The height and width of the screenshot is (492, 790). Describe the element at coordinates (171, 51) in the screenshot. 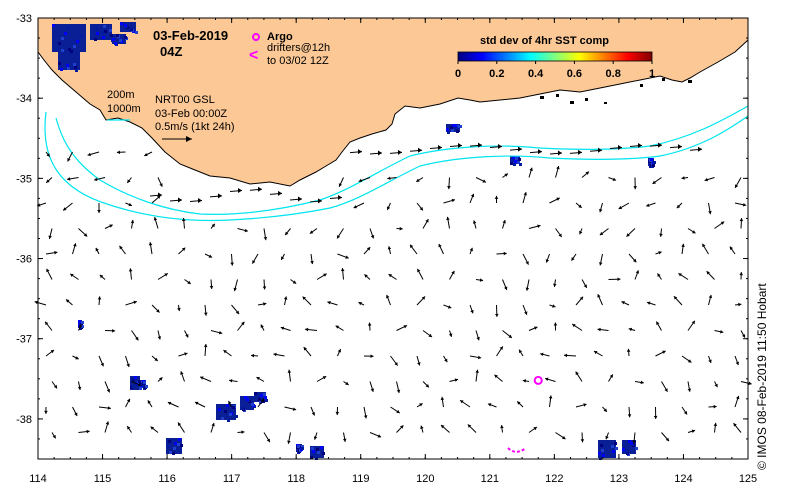

I see `map-hour: 04Z` at that location.